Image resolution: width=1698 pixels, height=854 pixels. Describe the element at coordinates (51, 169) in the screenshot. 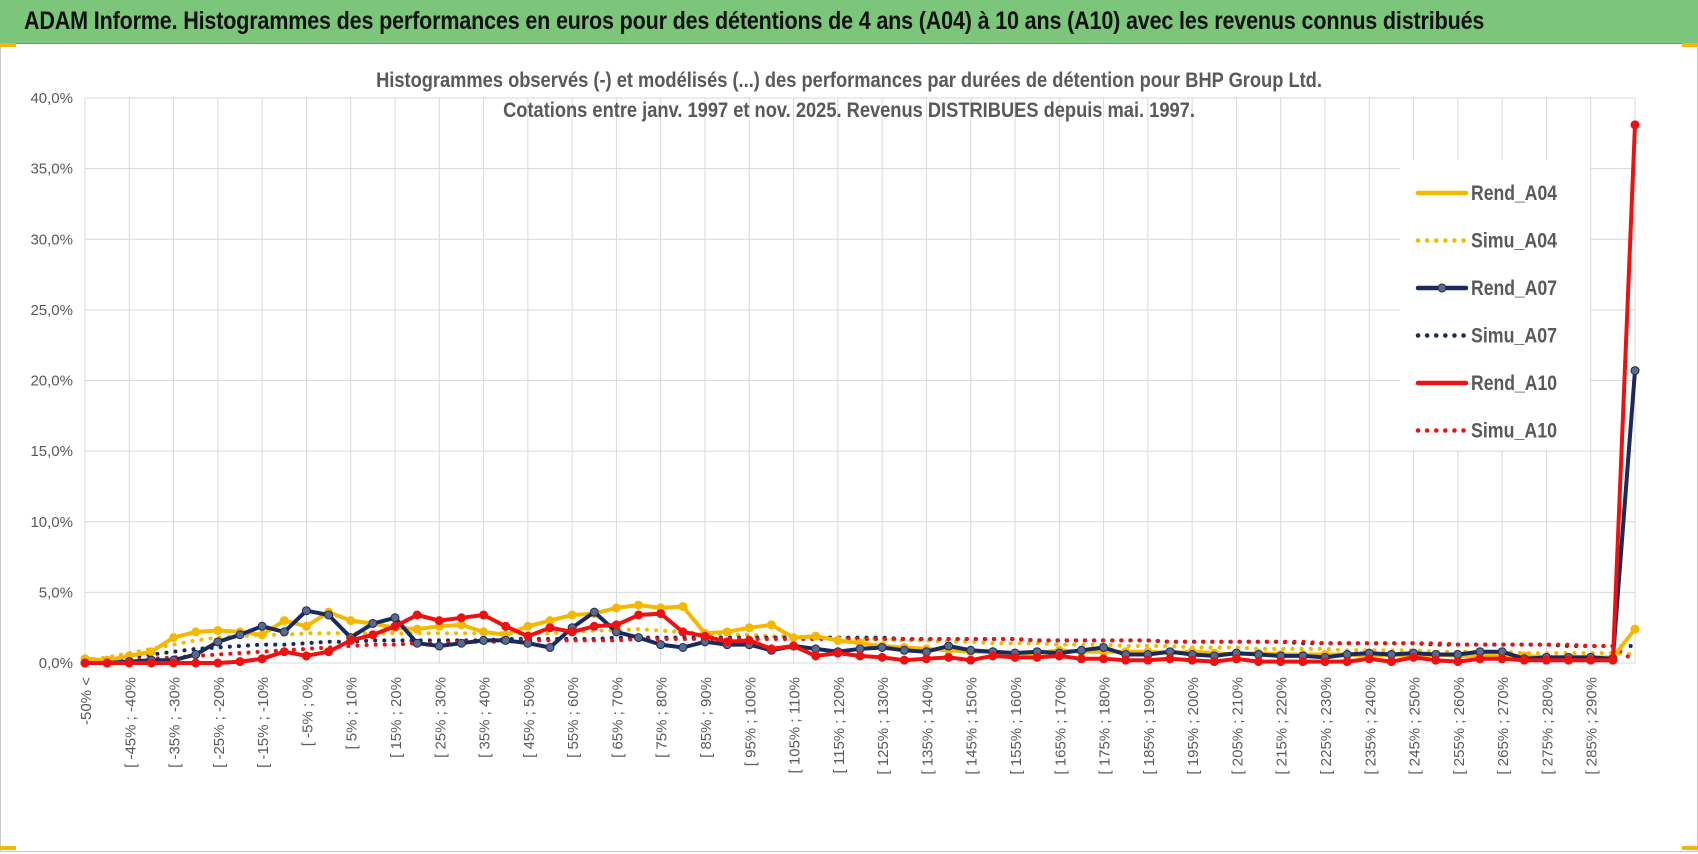

I see `y-tick-label: 35,0%` at that location.